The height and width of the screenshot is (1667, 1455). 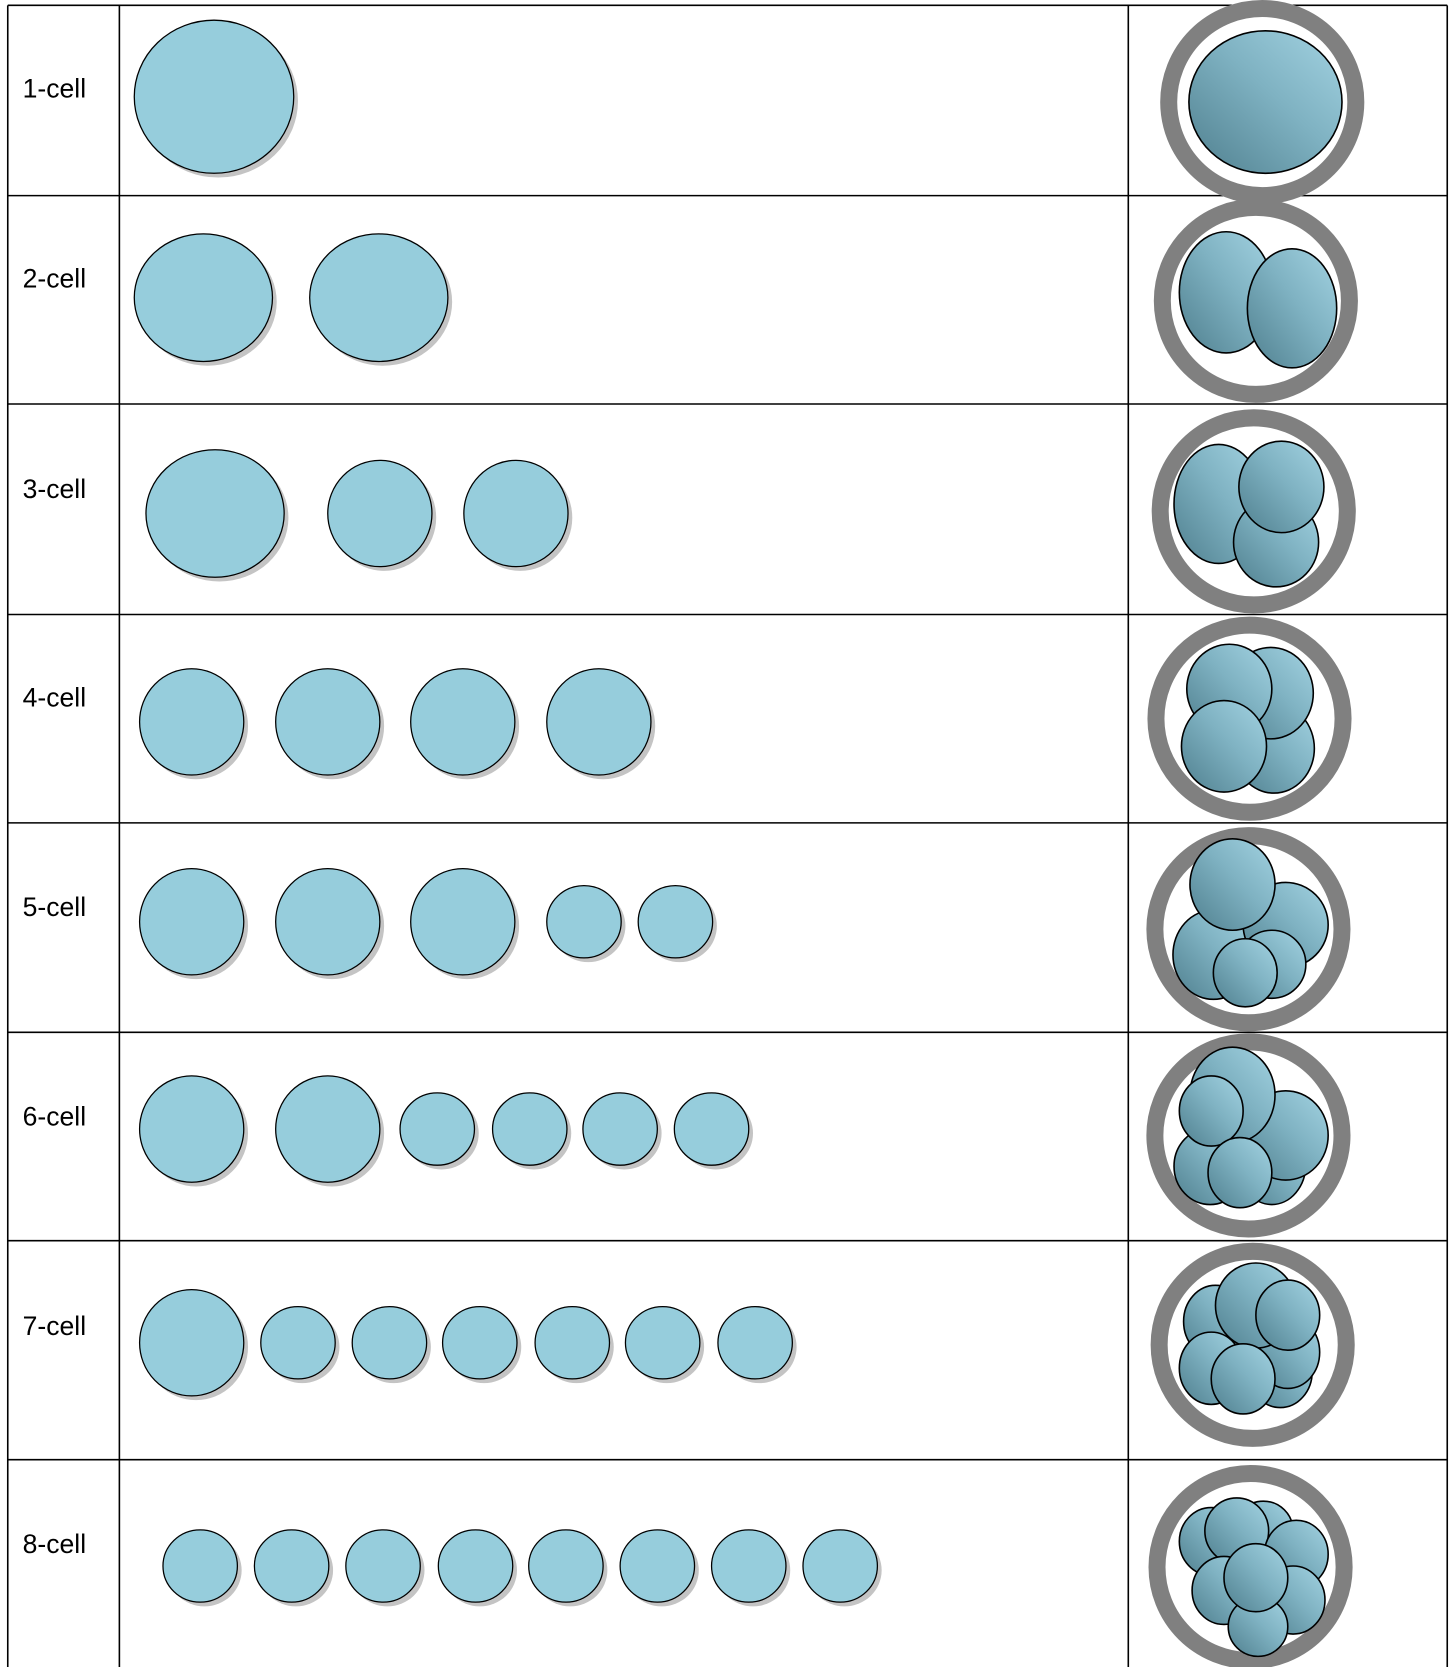 I want to click on row-label: 1-cell, so click(x=54, y=88).